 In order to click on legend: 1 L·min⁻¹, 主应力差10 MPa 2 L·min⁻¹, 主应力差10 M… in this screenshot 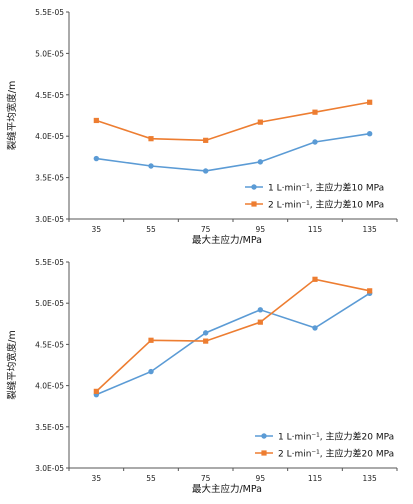, I will do `click(314, 195)`.